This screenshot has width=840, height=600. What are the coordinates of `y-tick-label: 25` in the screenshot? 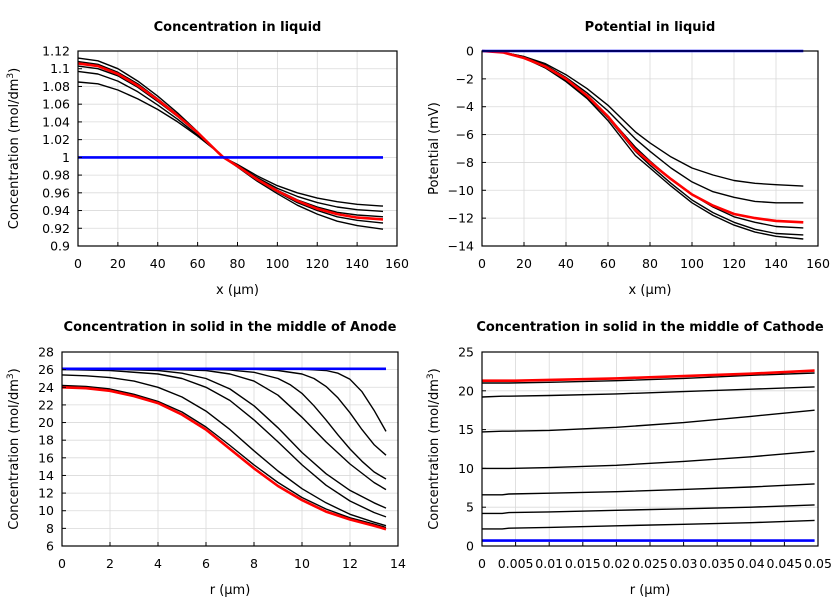 It's located at (466, 352).